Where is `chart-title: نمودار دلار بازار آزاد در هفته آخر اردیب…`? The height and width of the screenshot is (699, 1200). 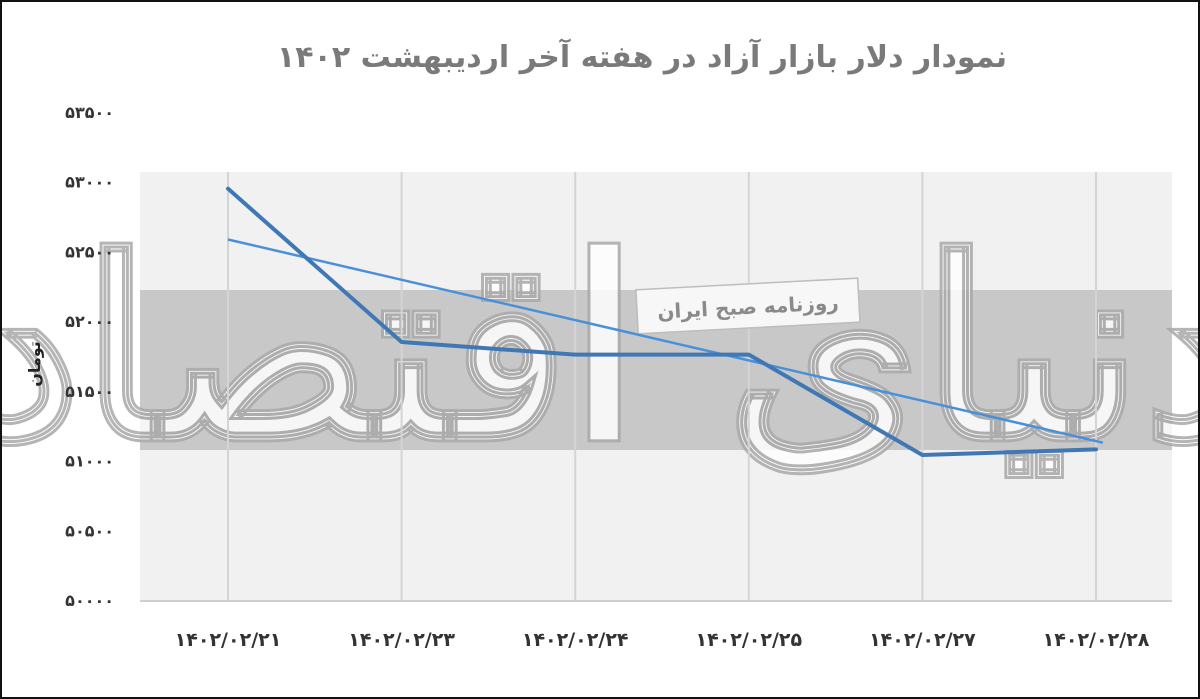
chart-title: نمودار دلار بازار آزاد در هفته آخر اردیب… is located at coordinates (642, 56).